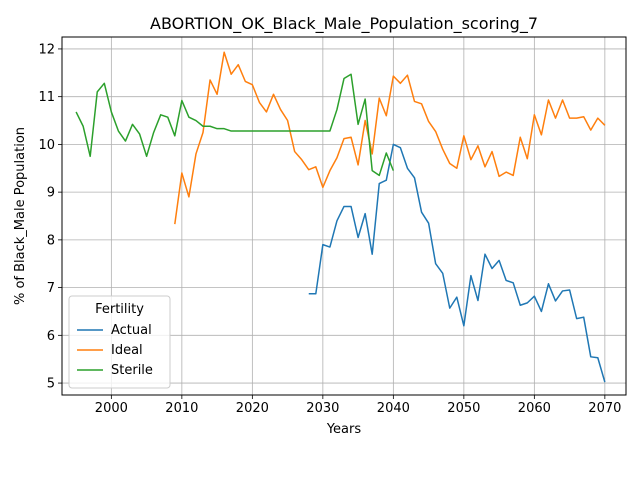 The width and height of the screenshot is (640, 480). I want to click on y-tick-label: 5, so click(51, 384).